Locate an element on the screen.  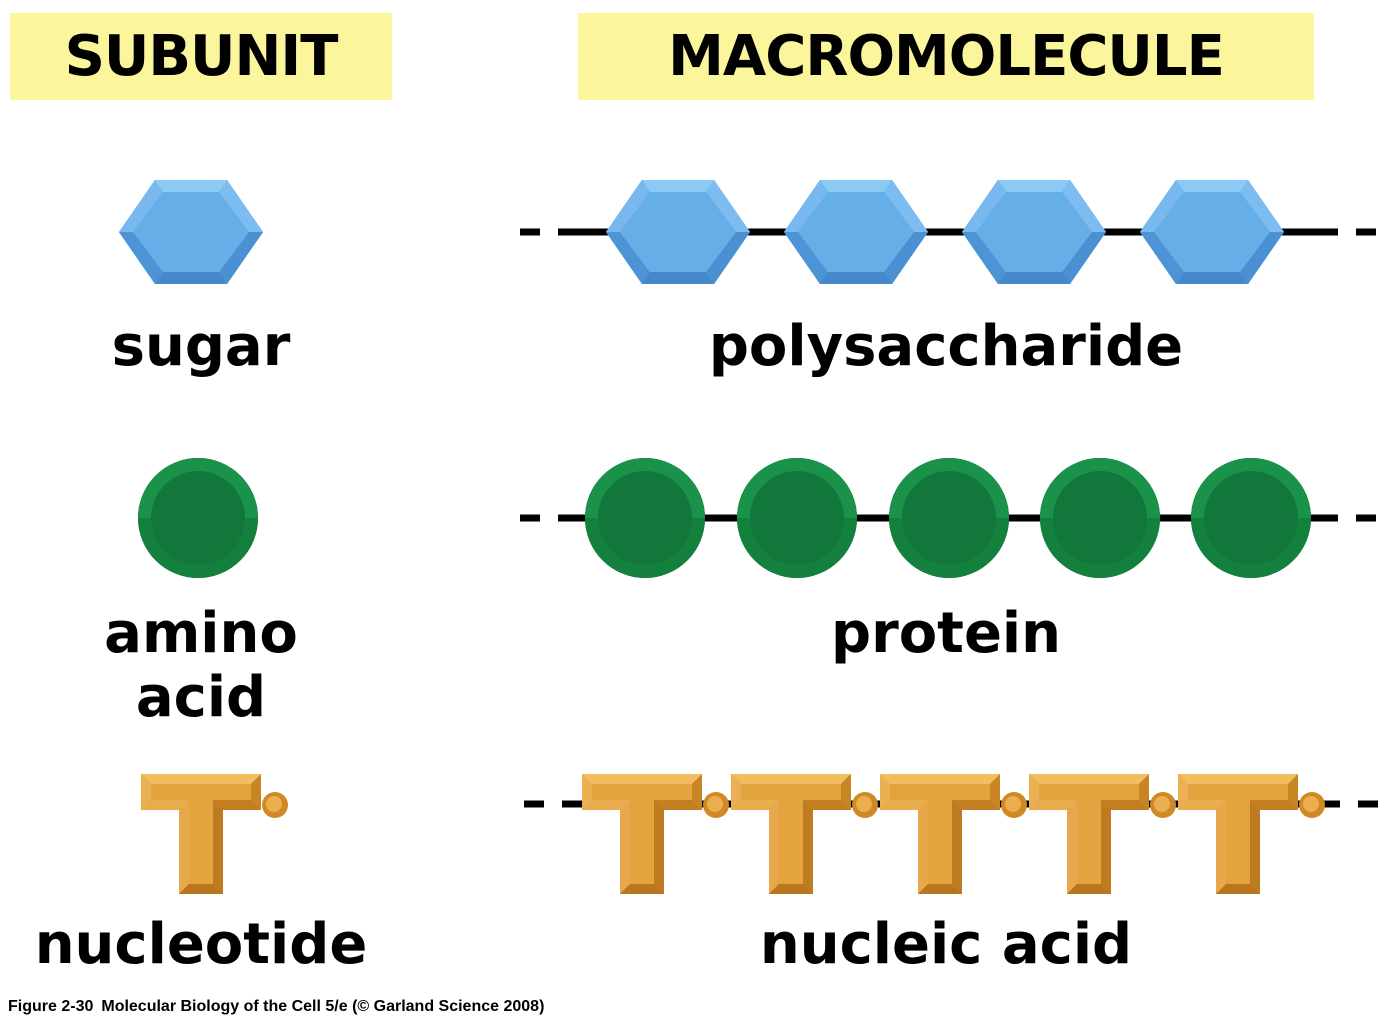
acid-label: acid is located at coordinates (201, 697).